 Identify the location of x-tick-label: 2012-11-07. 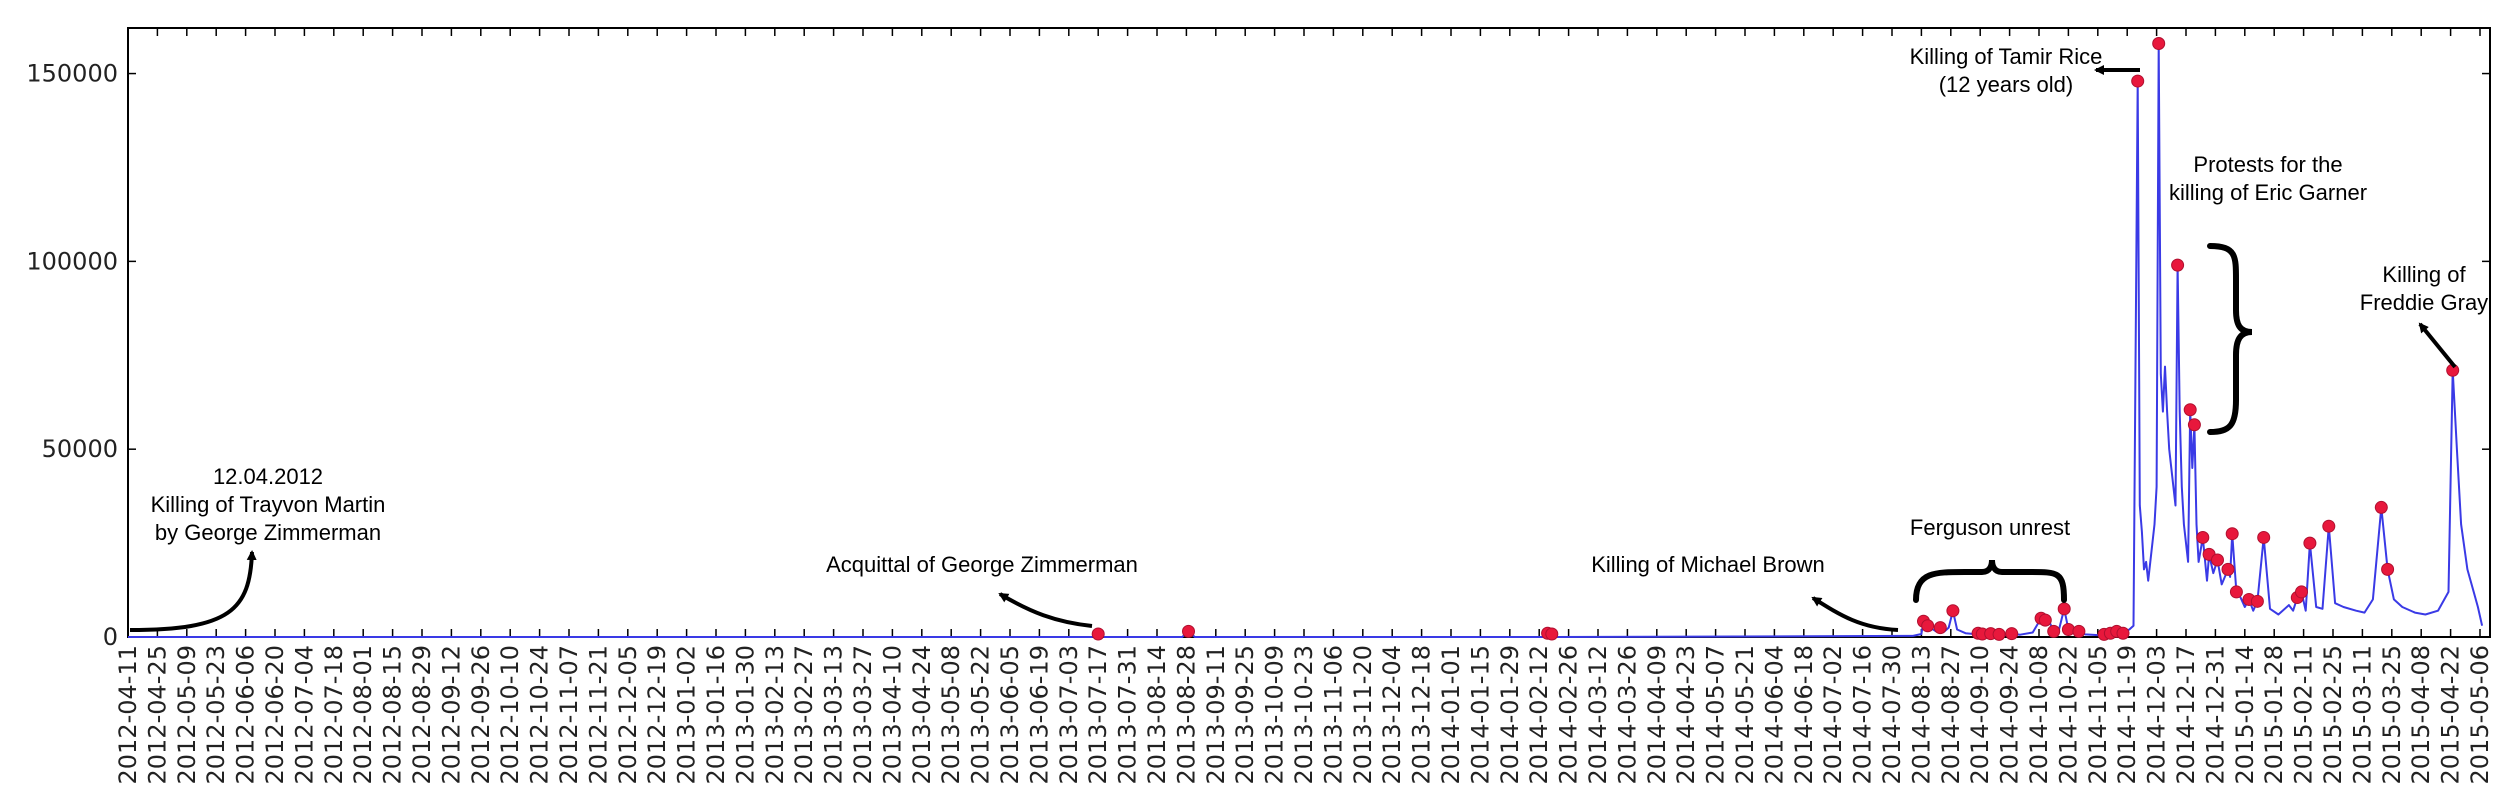
(569, 714).